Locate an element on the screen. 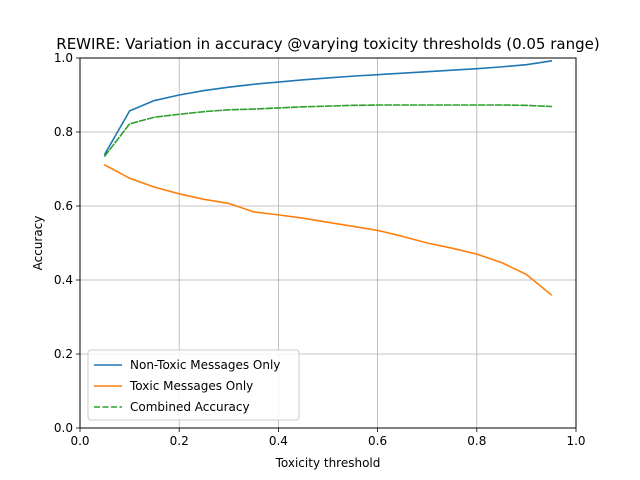  y-tick-label: 0.0 is located at coordinates (63, 428).